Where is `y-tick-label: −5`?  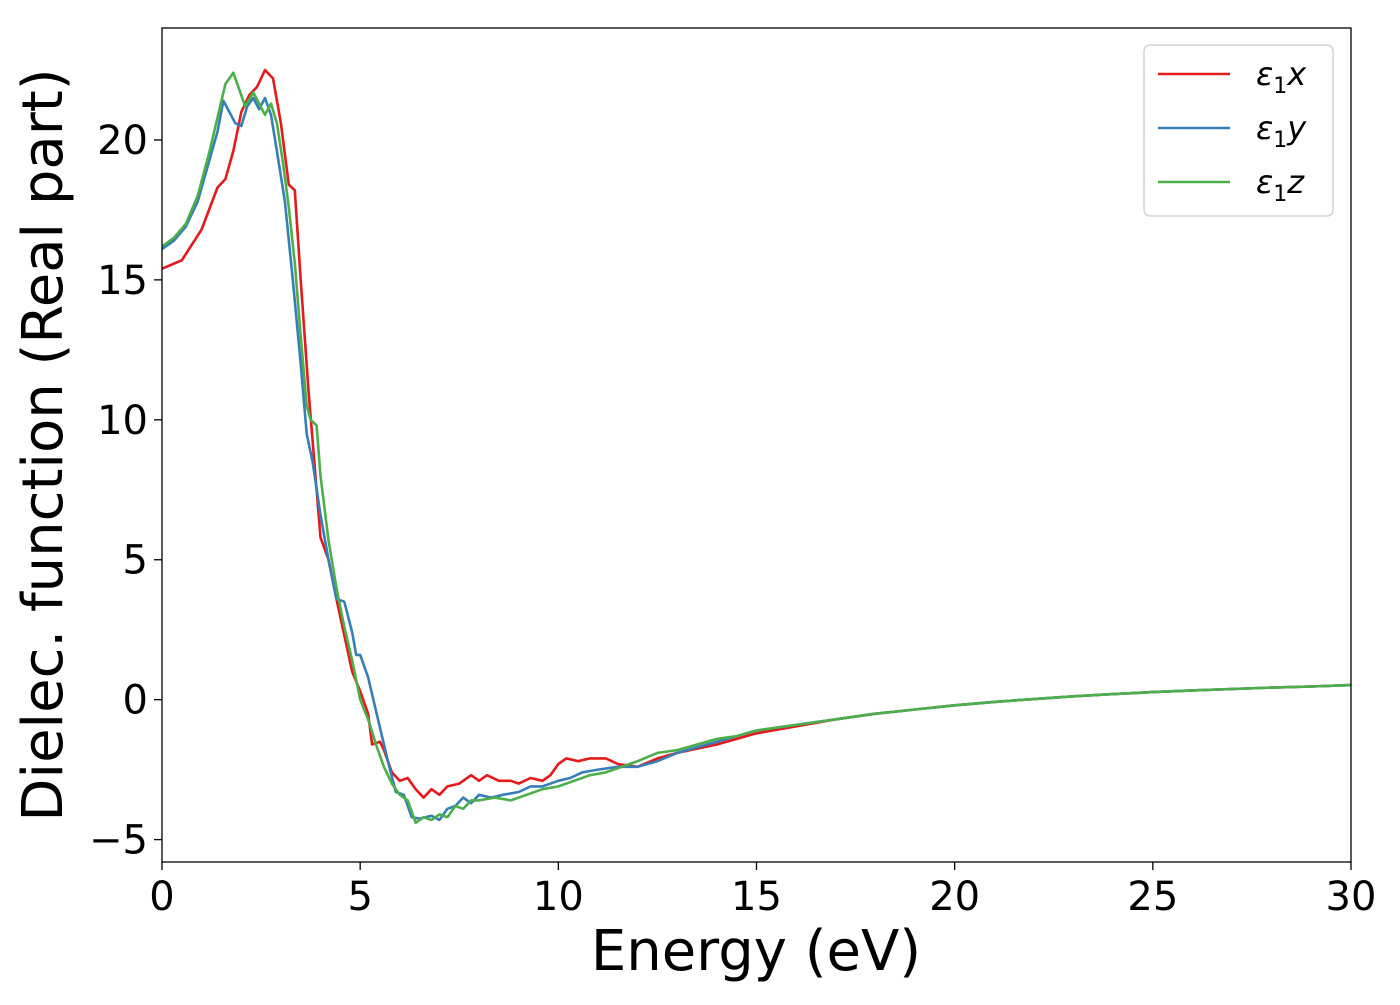 y-tick-label: −5 is located at coordinates (118, 841).